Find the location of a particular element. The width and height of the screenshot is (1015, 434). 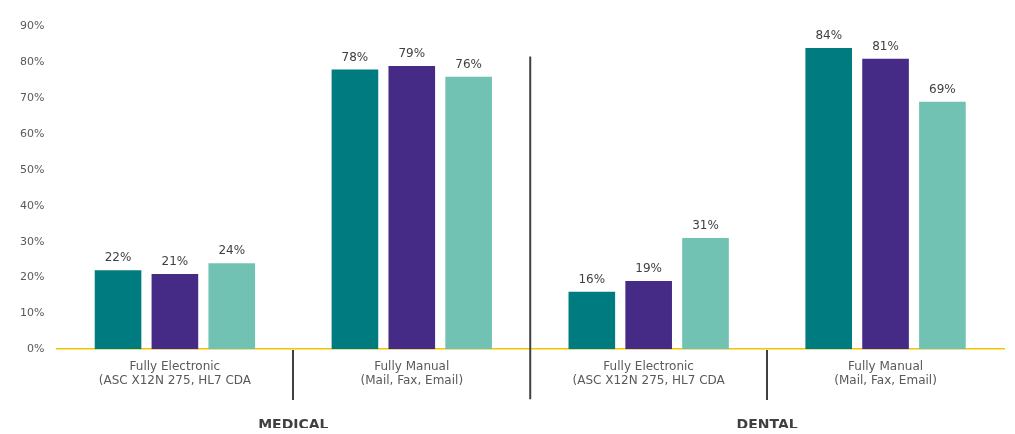

data-label: 76% is located at coordinates (468, 63).